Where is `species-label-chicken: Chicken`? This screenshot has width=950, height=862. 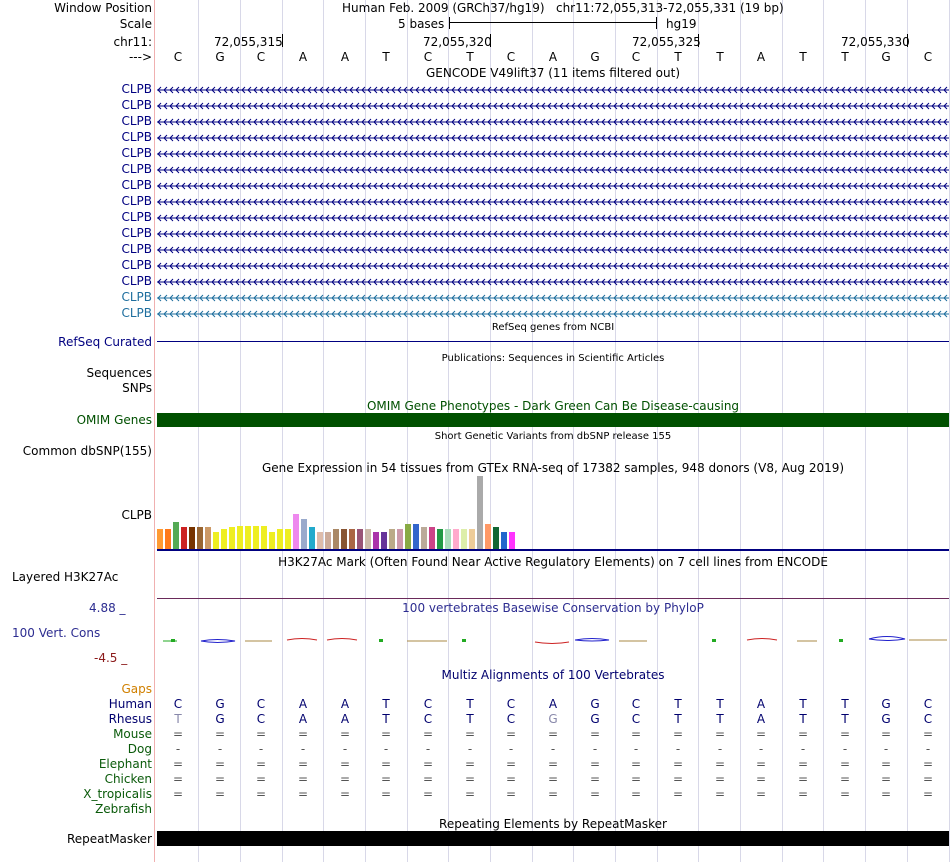
species-label-chicken: Chicken is located at coordinates (128, 779).